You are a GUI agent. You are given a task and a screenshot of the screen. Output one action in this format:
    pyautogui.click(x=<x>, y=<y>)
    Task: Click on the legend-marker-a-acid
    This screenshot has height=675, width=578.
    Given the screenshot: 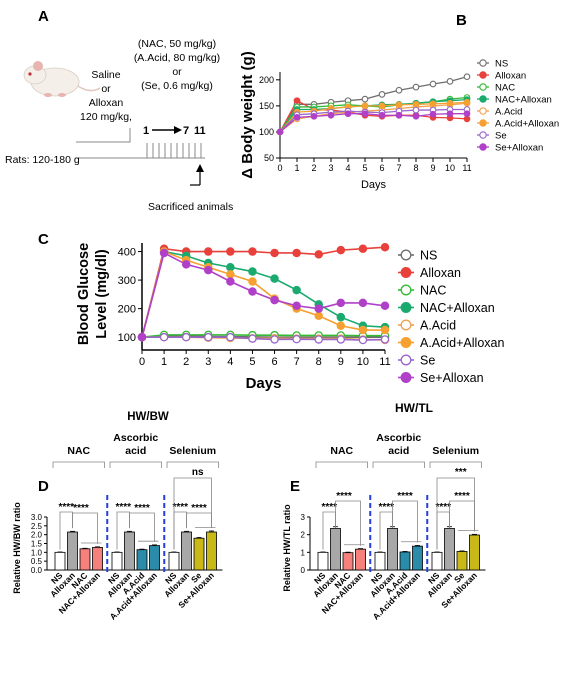 What is the action you would take?
    pyautogui.click(x=406, y=325)
    